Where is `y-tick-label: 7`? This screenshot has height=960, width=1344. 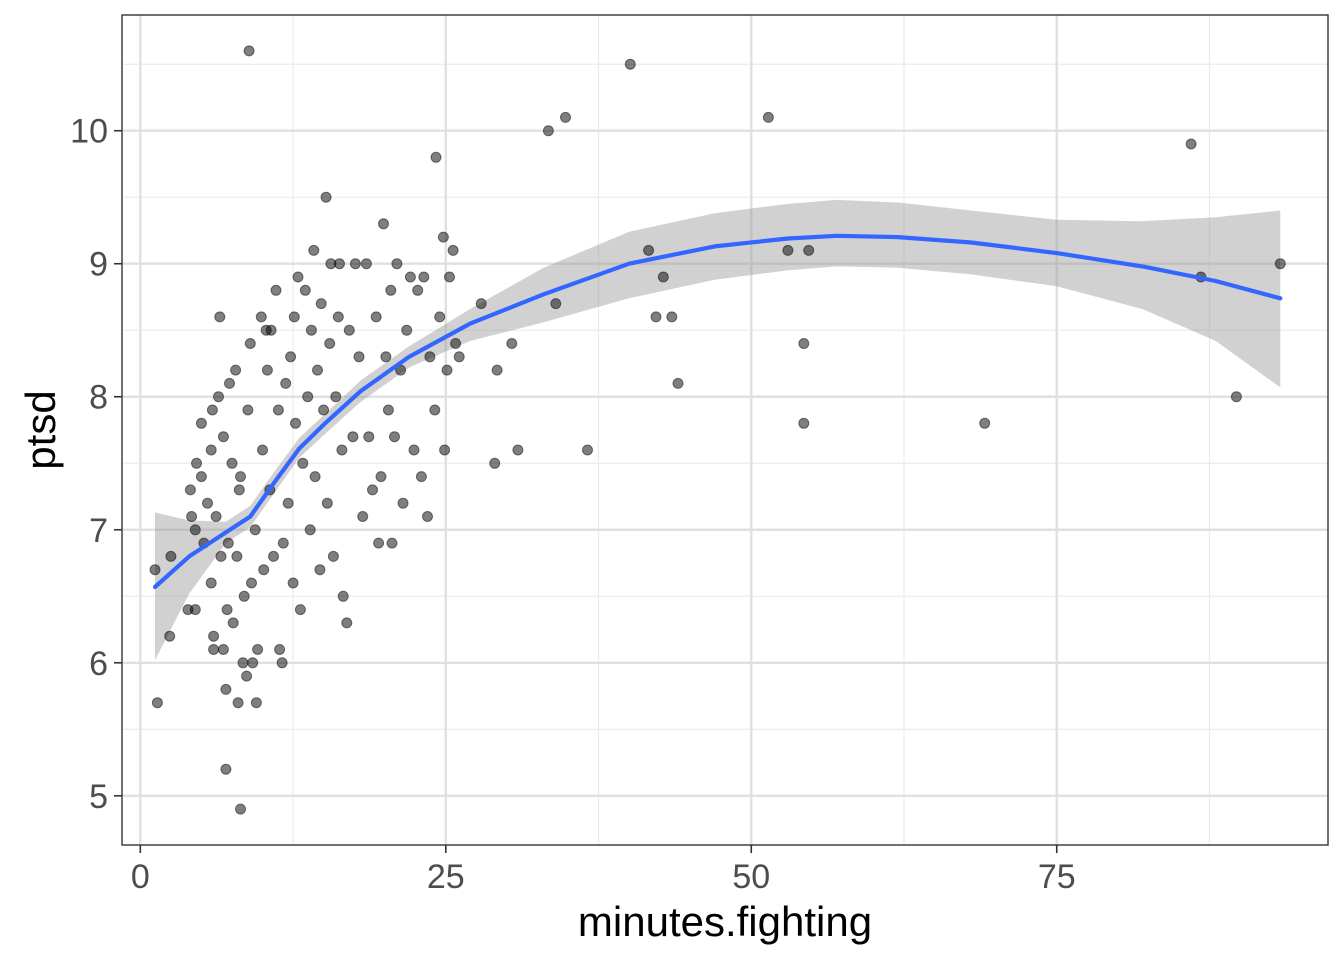
y-tick-label: 7 is located at coordinates (98, 531).